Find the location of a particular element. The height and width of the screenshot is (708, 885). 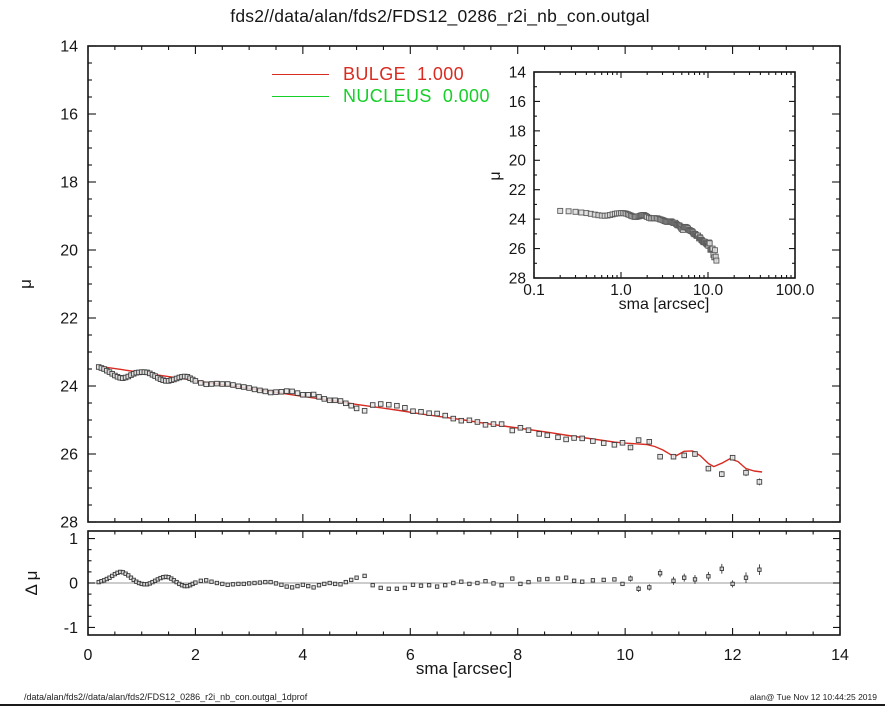

bulge-line-swatch is located at coordinates (300, 74).